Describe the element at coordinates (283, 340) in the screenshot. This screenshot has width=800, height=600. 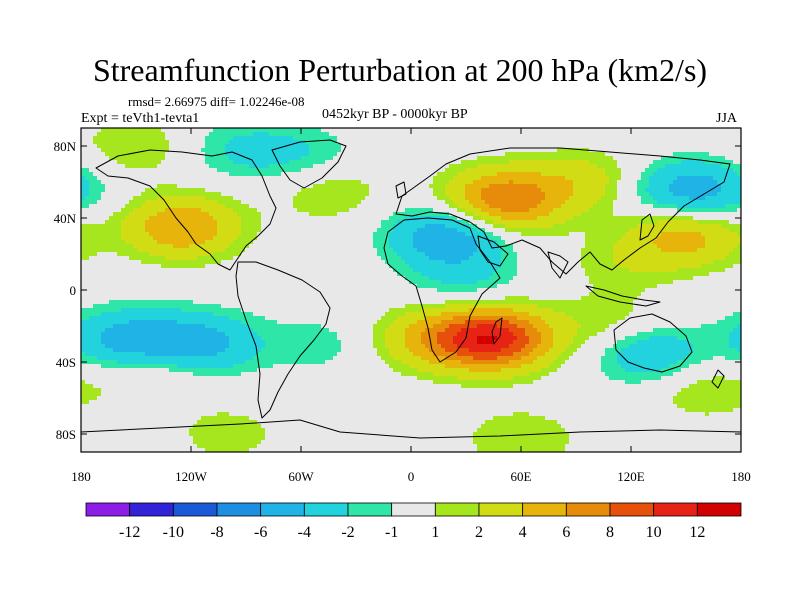
I see `coastline-south-america` at that location.